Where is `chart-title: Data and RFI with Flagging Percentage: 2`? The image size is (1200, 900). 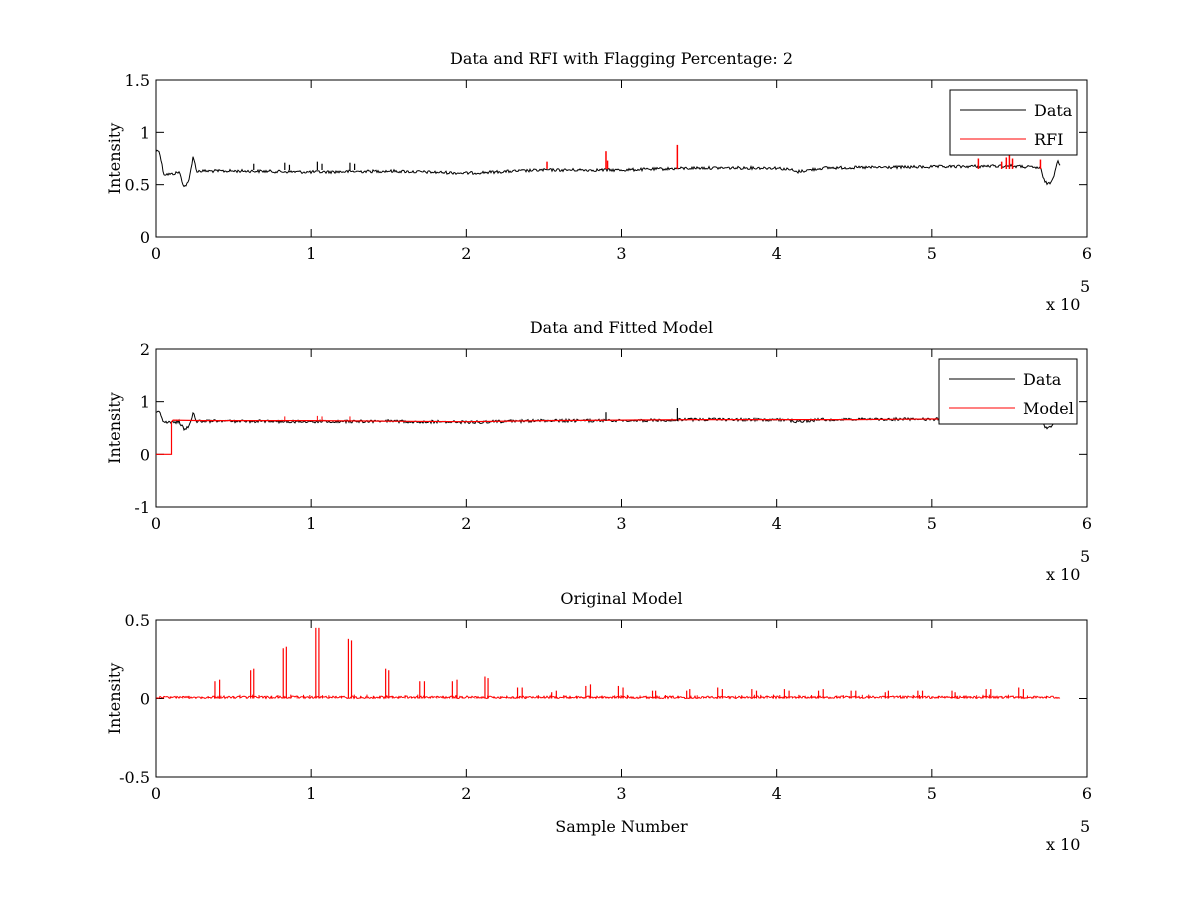
chart-title: Data and RFI with Flagging Percentage: 2 is located at coordinates (621, 58).